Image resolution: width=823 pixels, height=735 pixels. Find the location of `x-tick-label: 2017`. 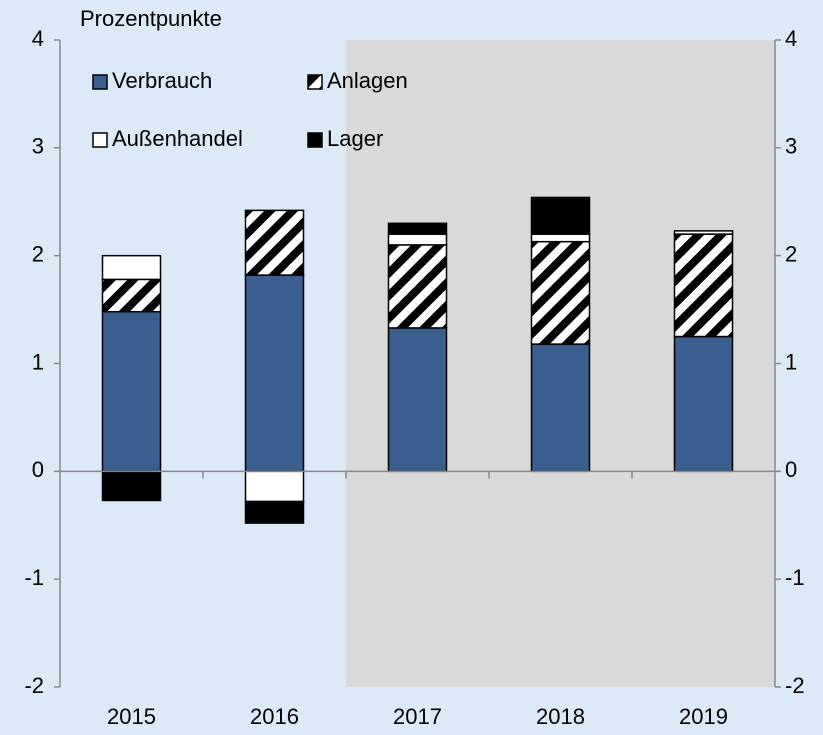

x-tick-label: 2017 is located at coordinates (417, 716).